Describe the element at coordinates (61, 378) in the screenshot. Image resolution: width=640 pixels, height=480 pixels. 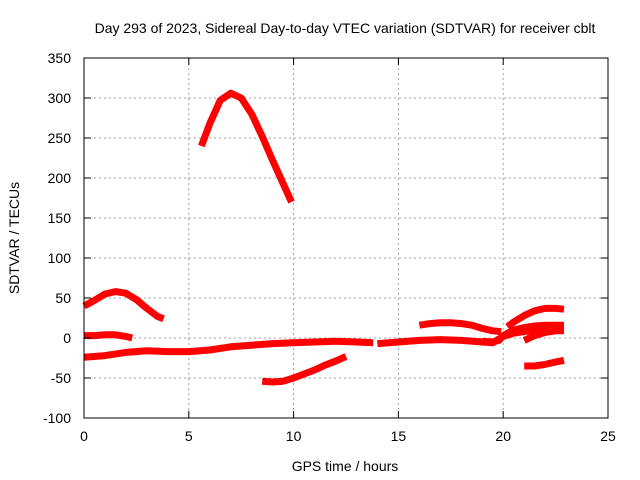
I see `y-tick-label: -50` at that location.